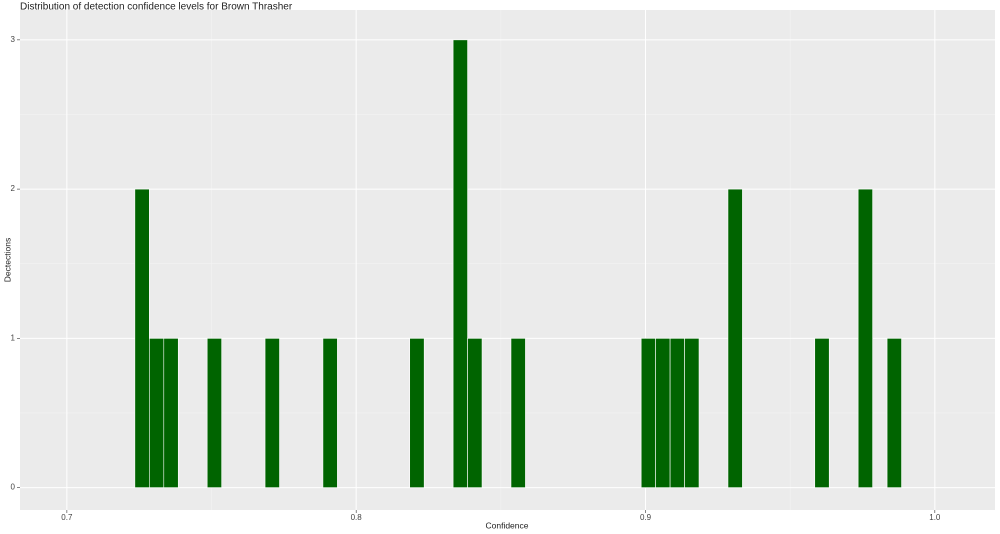 The height and width of the screenshot is (534, 1000). I want to click on y-tick-label: 3, so click(13, 39).